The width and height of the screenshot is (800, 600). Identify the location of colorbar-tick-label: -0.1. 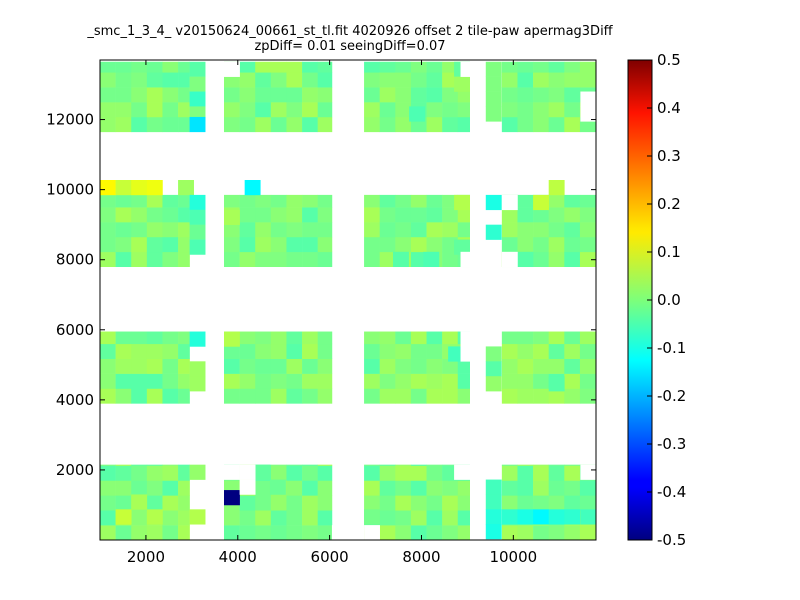
(671, 348).